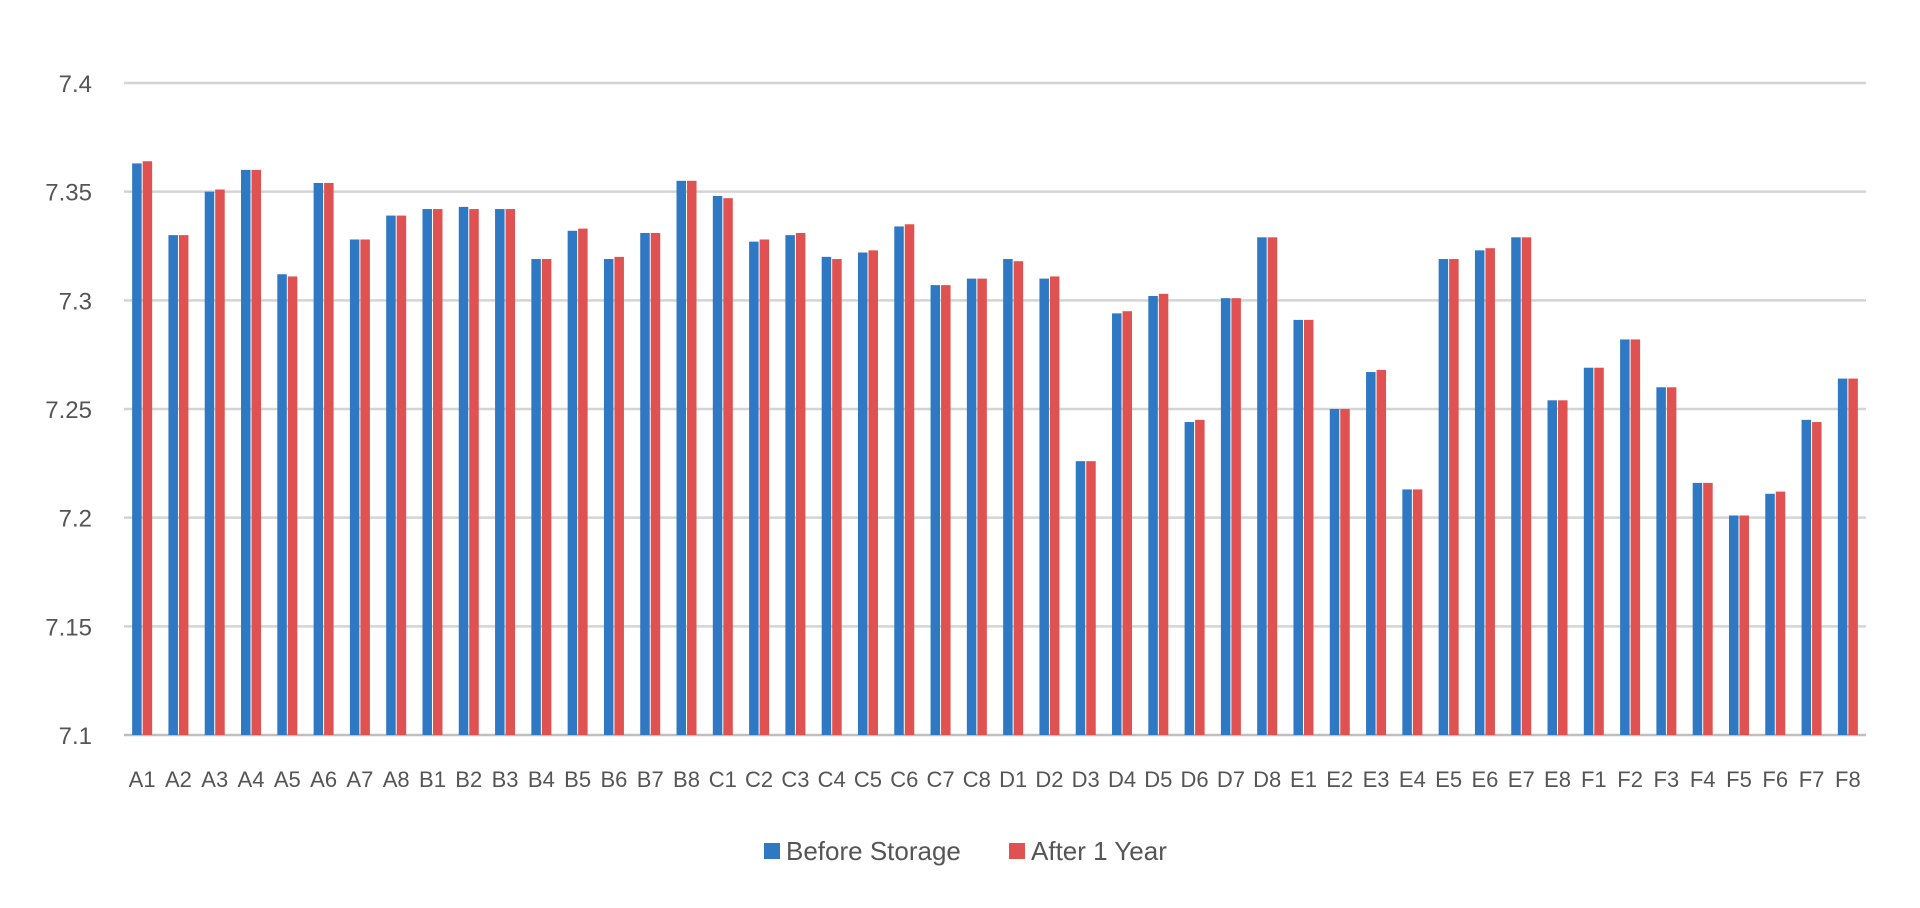 This screenshot has width=1920, height=908. Describe the element at coordinates (899, 480) in the screenshot. I see `bar-C6-before-storage` at that location.